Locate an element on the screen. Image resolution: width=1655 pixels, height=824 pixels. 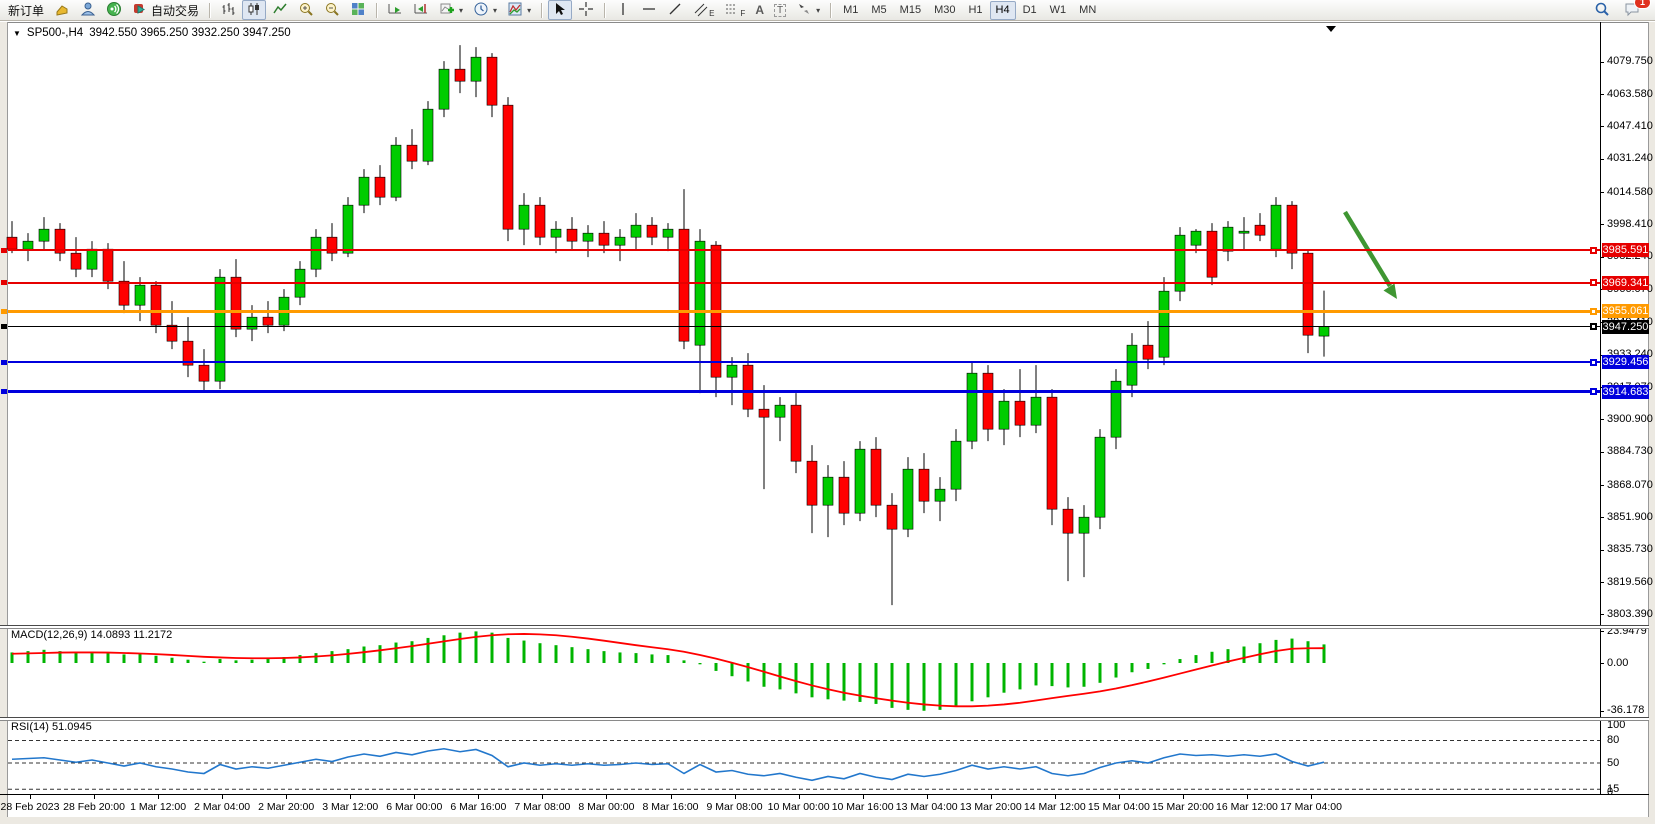
rsi-indicator-panel is located at coordinates (827, 756).